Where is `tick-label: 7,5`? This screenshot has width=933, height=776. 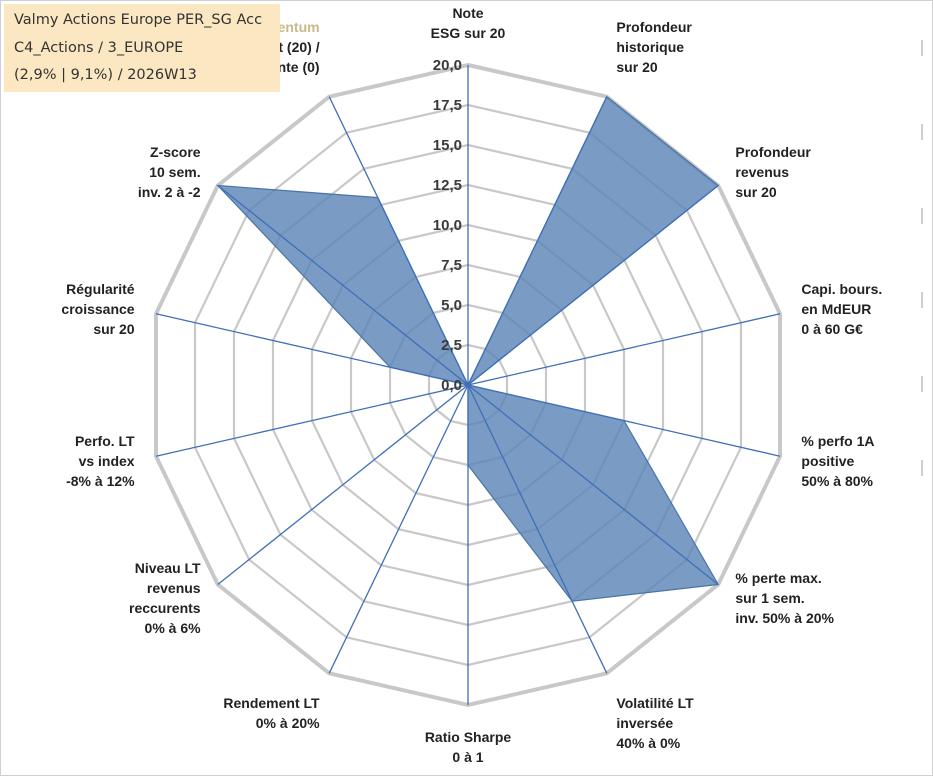
tick-label: 7,5 is located at coordinates (451, 265).